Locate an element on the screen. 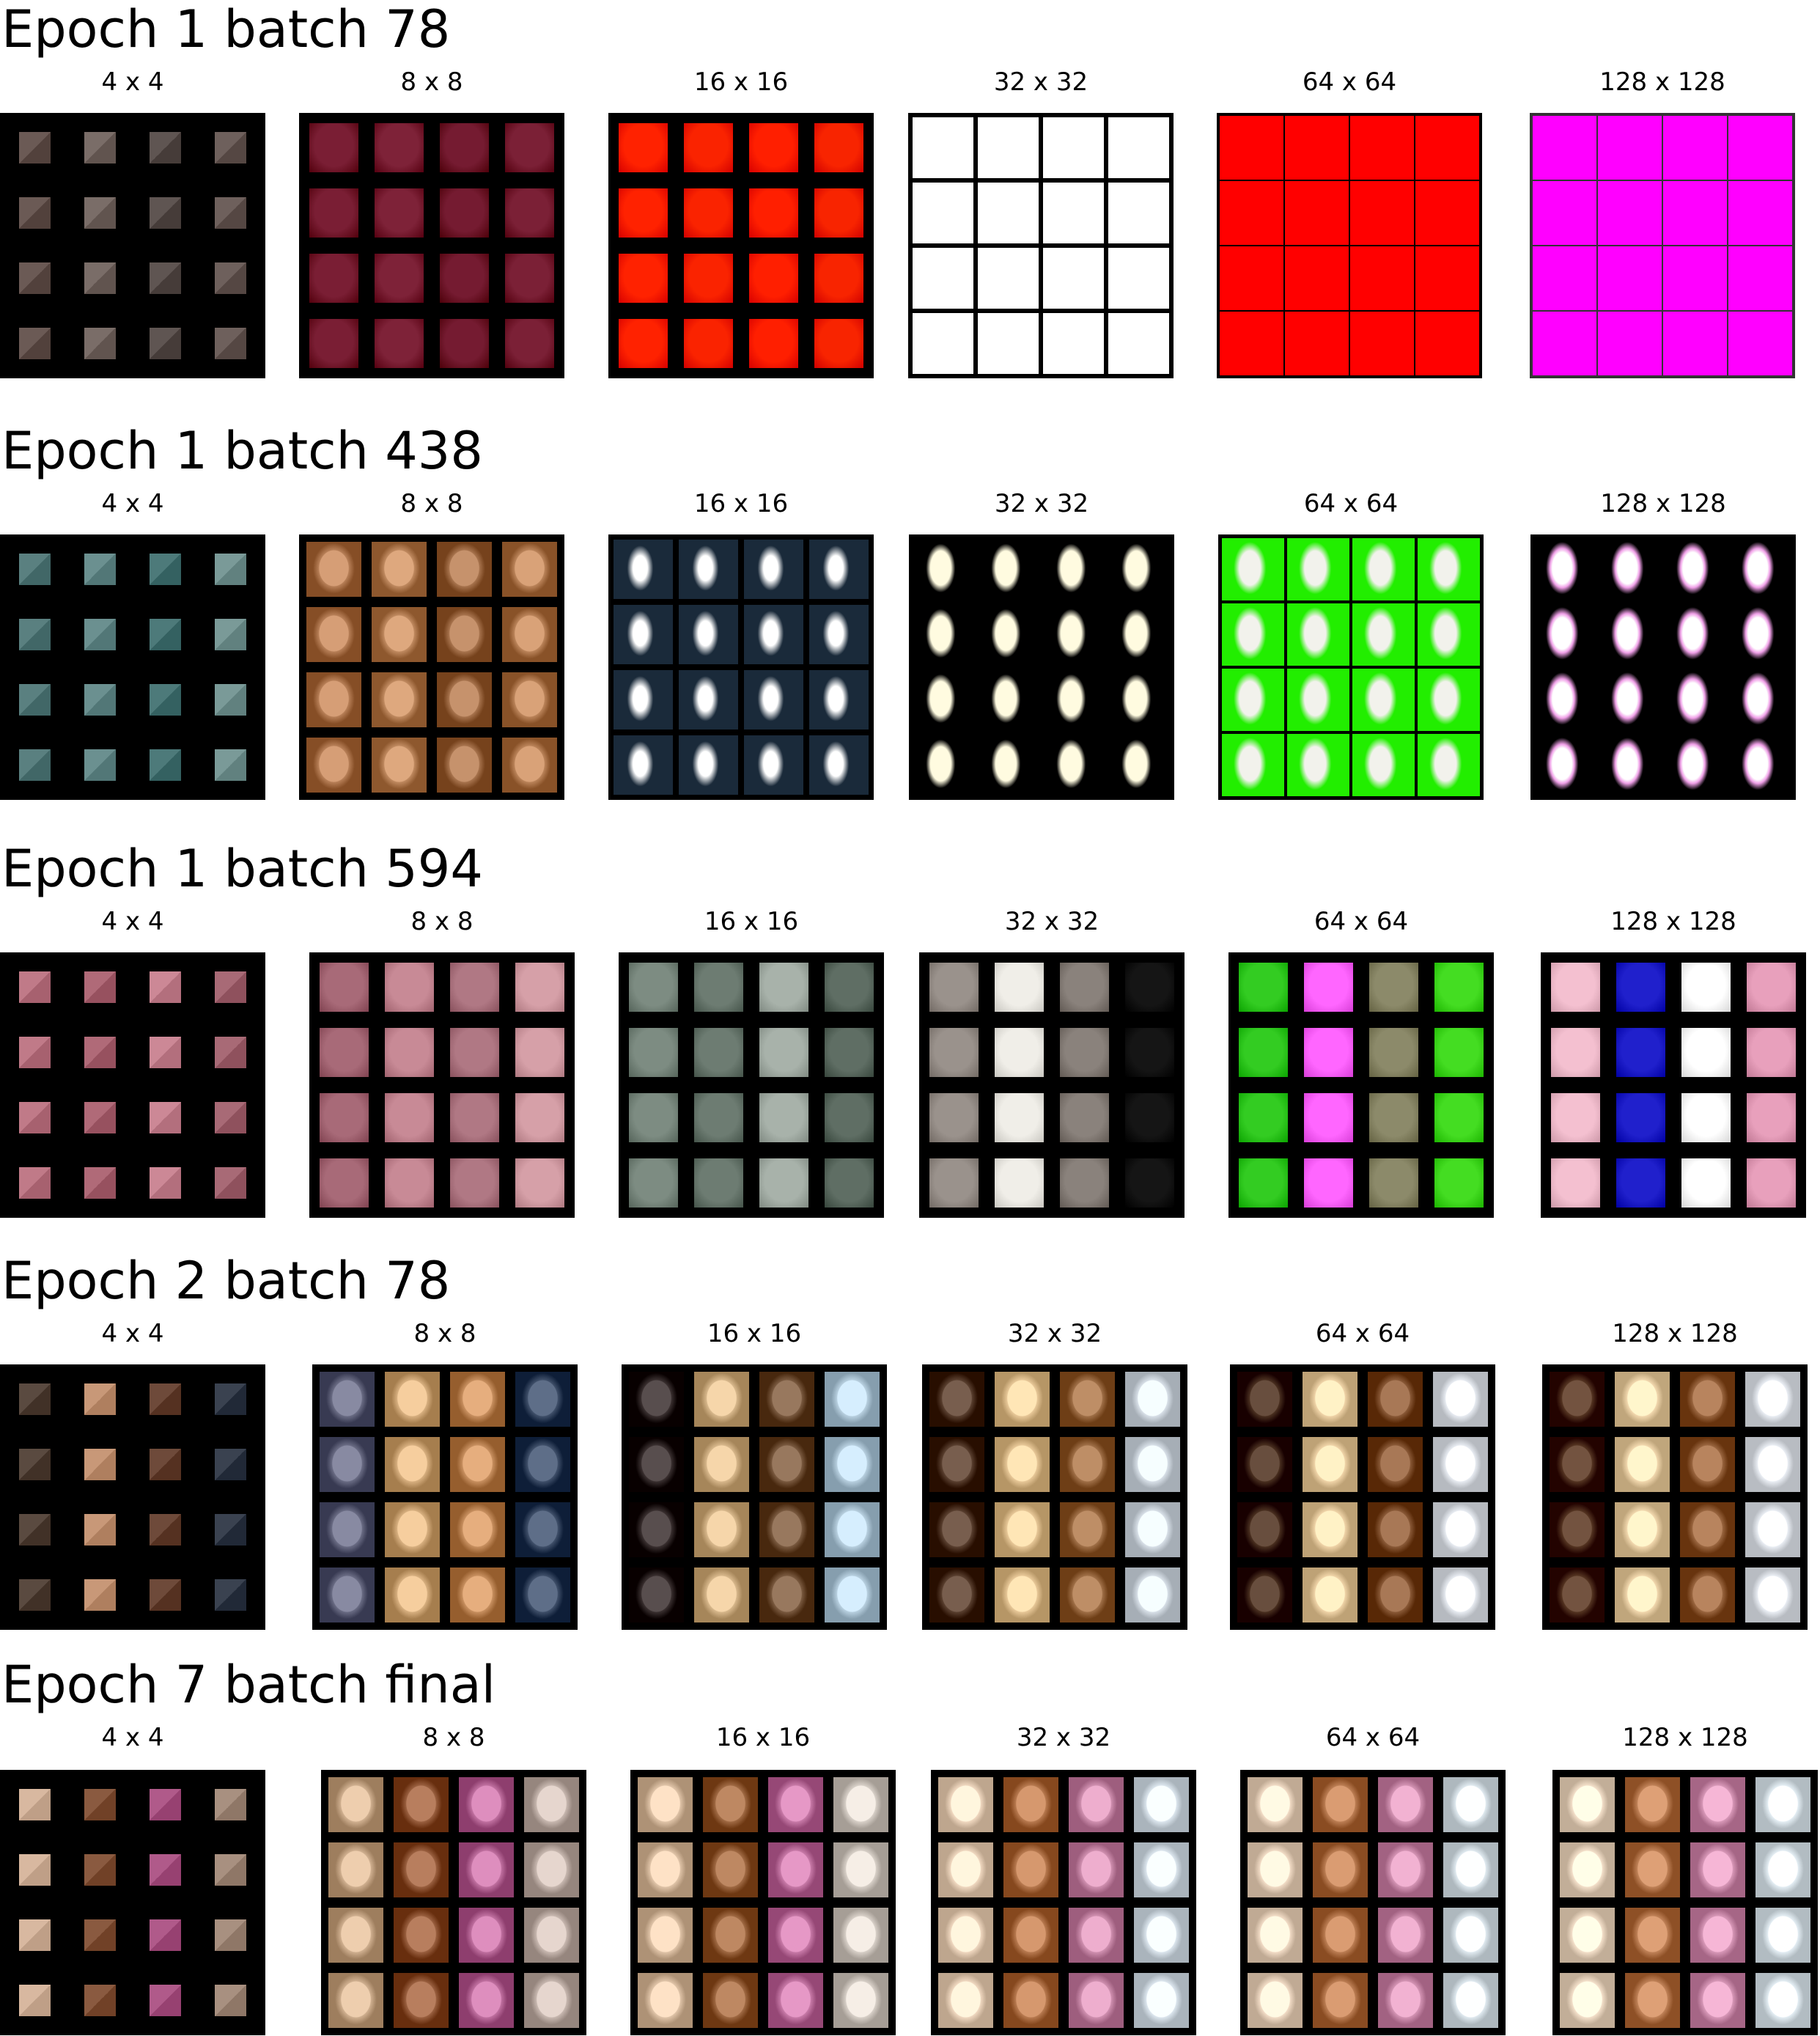 Image resolution: width=1820 pixels, height=2036 pixels. resolution-panel: 4 x 4 is located at coordinates (132, 189).